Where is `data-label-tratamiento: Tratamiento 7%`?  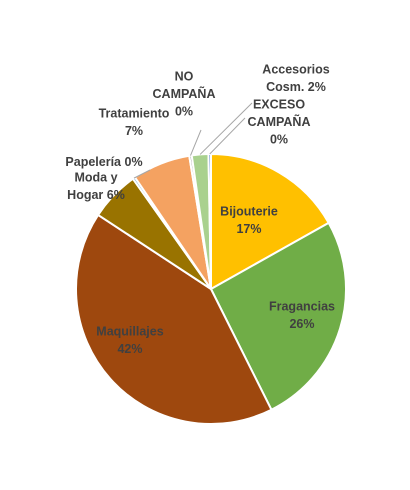 data-label-tratamiento: Tratamiento 7% is located at coordinates (134, 122).